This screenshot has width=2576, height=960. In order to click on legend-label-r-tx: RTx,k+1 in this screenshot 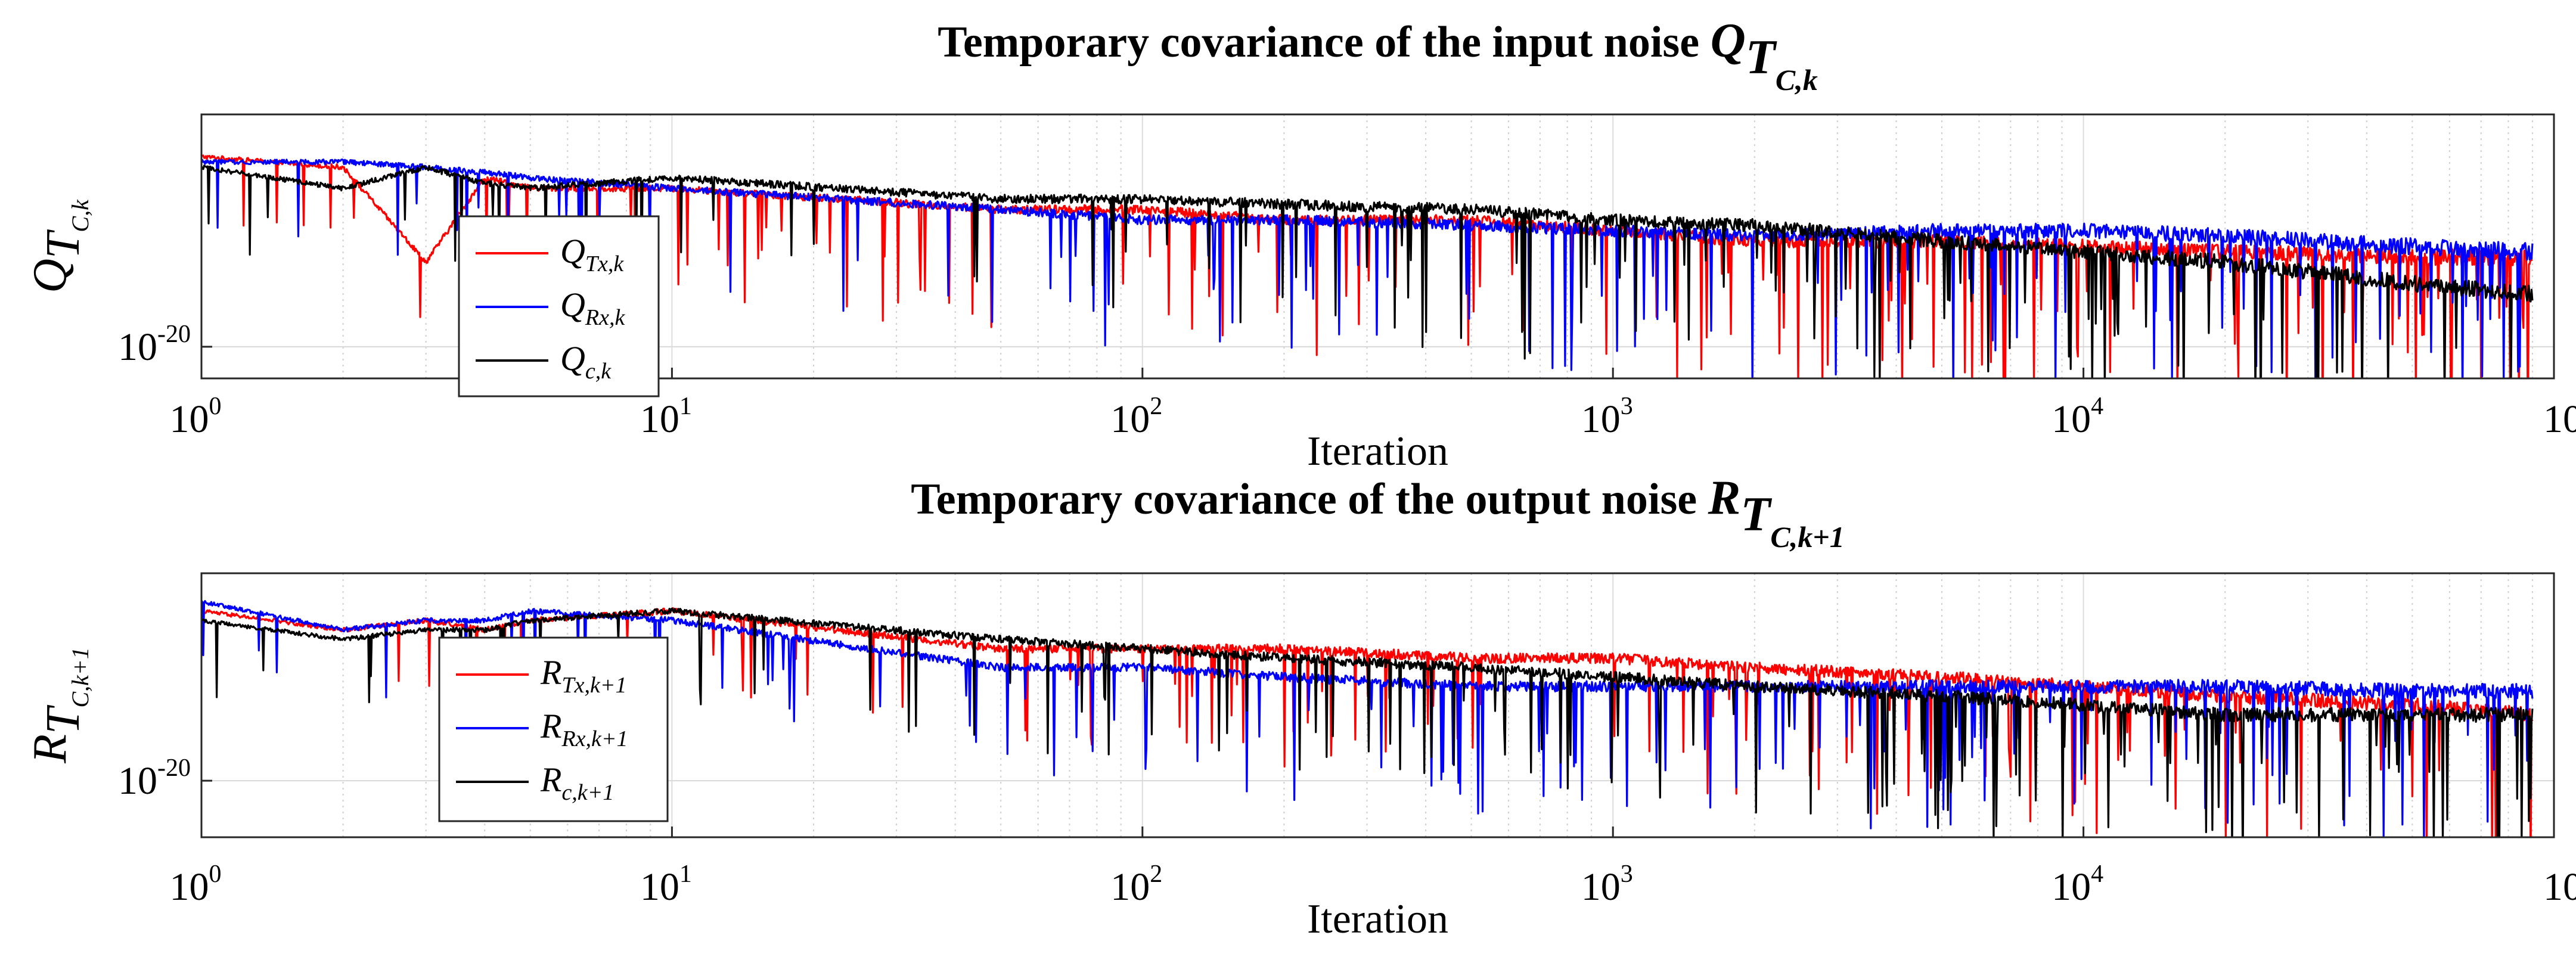, I will do `click(583, 675)`.